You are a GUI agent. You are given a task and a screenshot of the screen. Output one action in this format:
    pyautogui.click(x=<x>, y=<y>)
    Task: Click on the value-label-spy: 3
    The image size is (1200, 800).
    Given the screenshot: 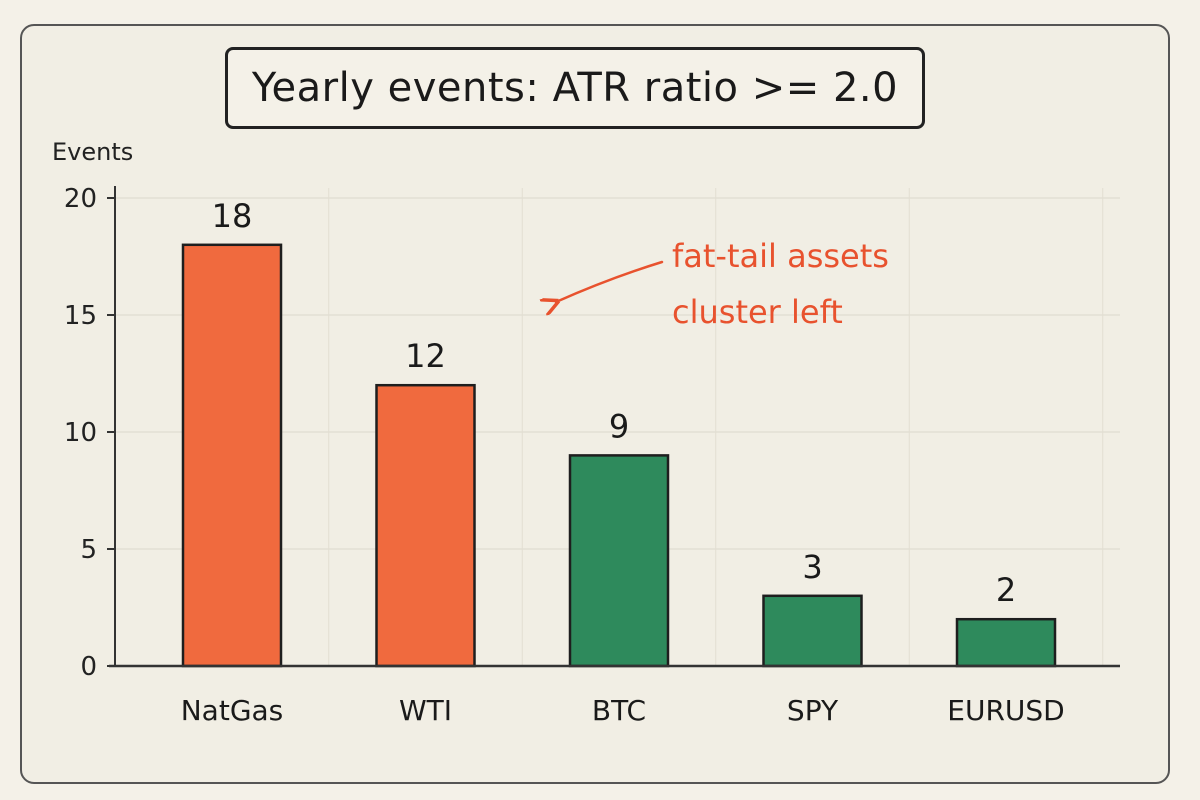 What is the action you would take?
    pyautogui.click(x=812, y=567)
    